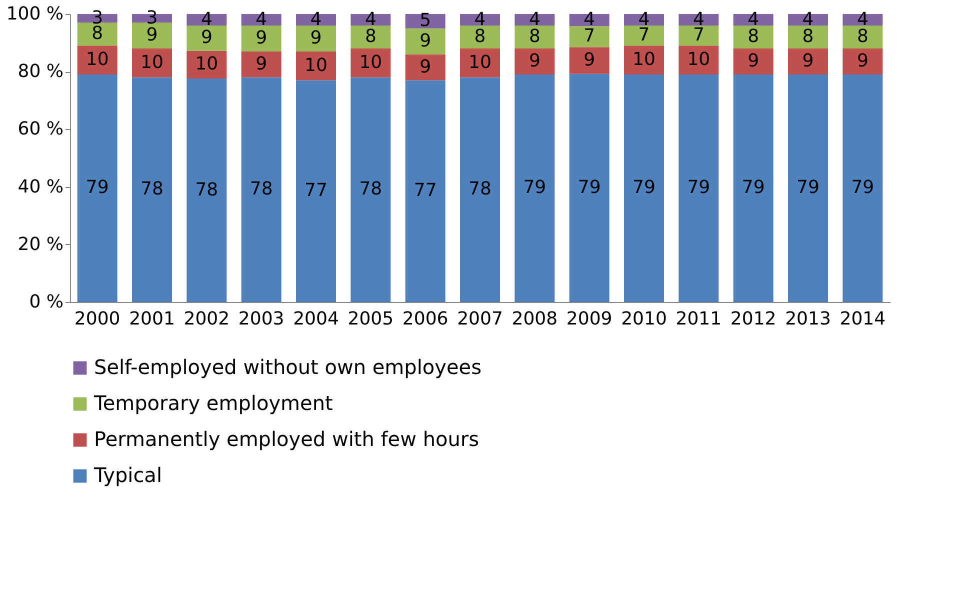 The width and height of the screenshot is (960, 594). What do you see at coordinates (371, 319) in the screenshot?
I see `x-tick-label: 2005` at bounding box center [371, 319].